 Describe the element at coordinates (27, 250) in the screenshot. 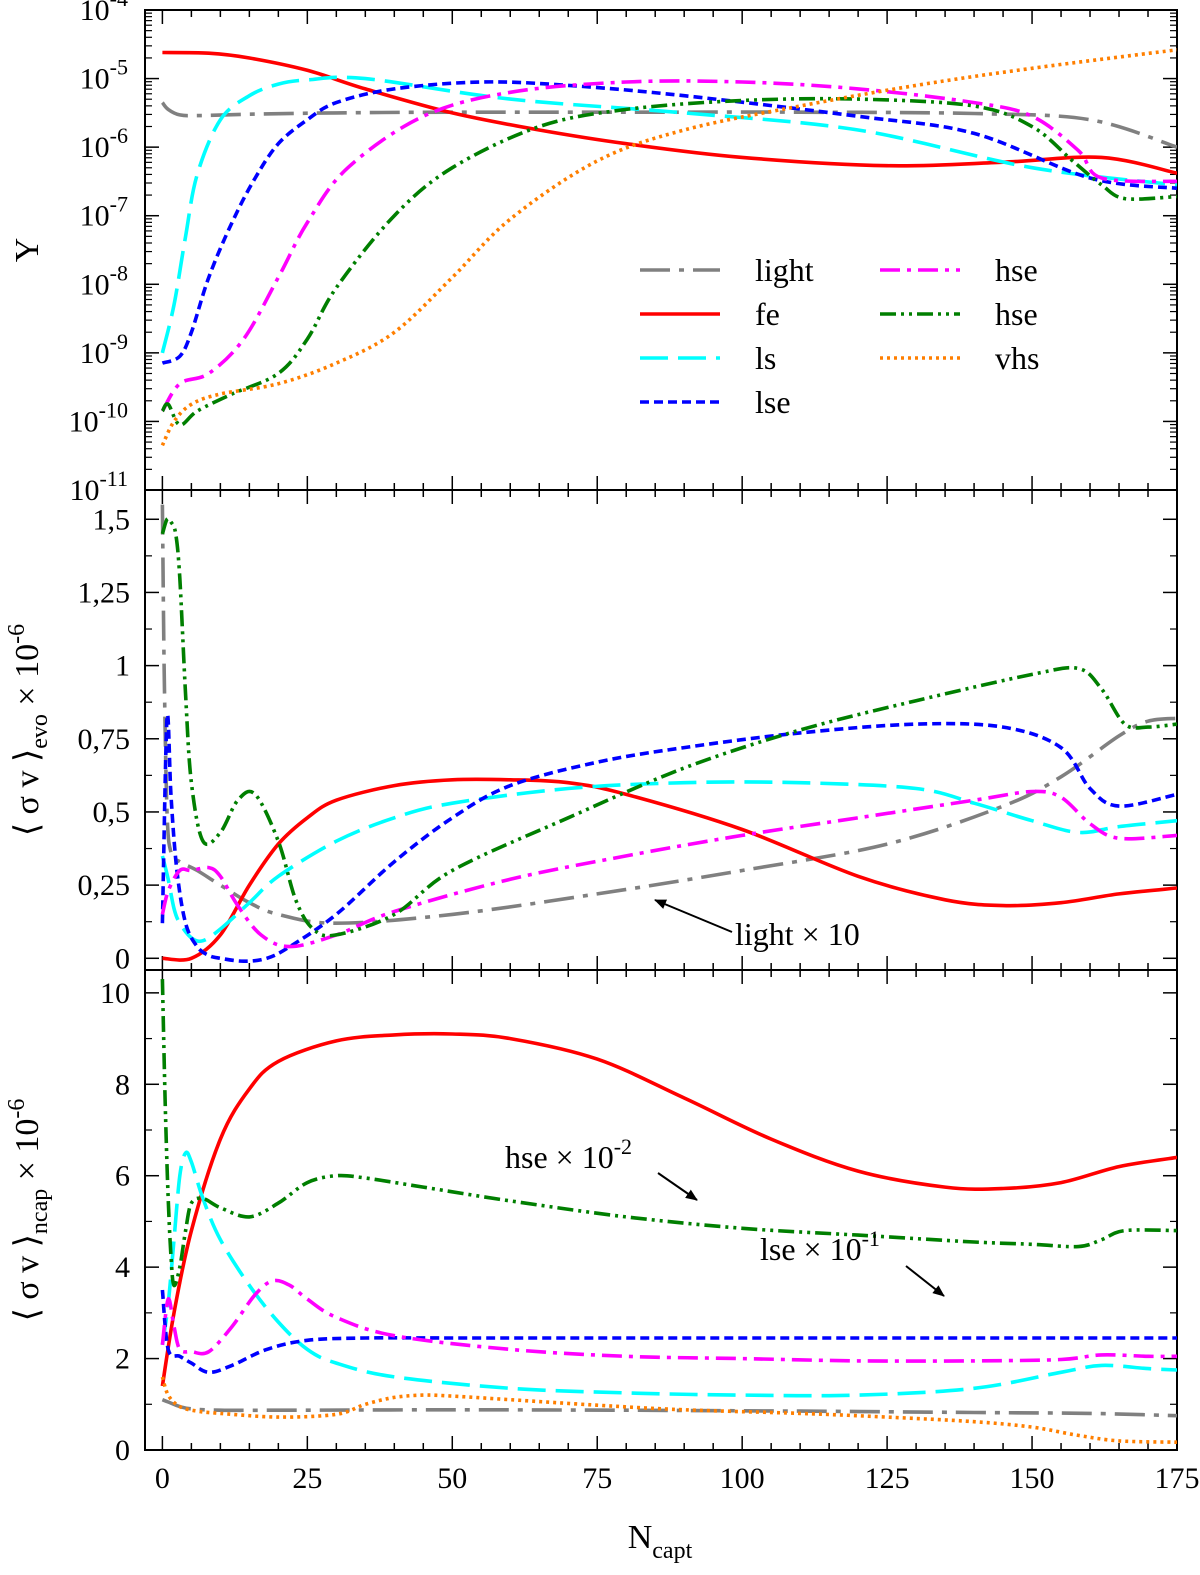

I see `panel-1-y-axis-label: Y` at that location.